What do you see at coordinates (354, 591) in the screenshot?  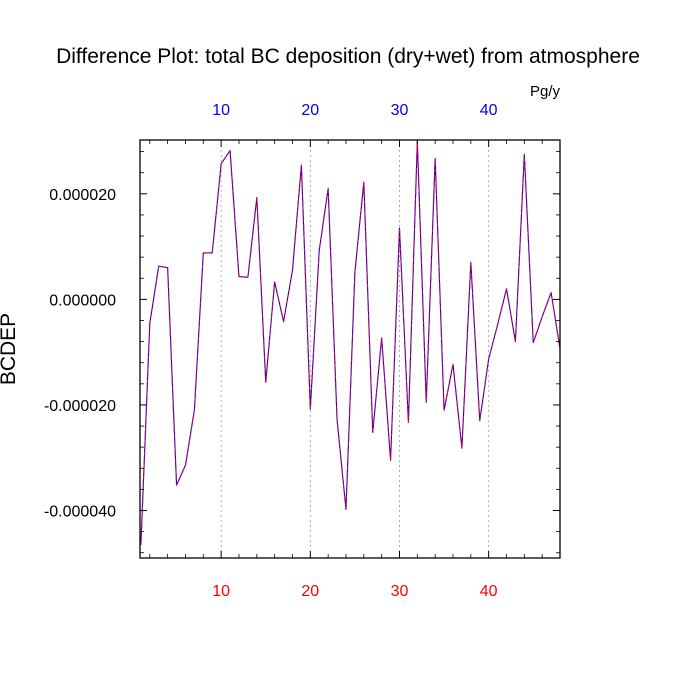 I see `x-tick-labels-bottom: 10 20 30 40` at bounding box center [354, 591].